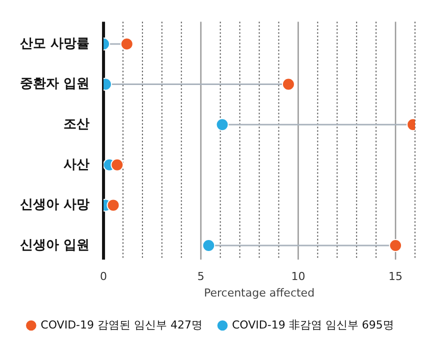 The width and height of the screenshot is (437, 345). Describe the element at coordinates (121, 325) in the screenshot. I see `legend-label: COVID-19 감염된 임신부 427명` at that location.